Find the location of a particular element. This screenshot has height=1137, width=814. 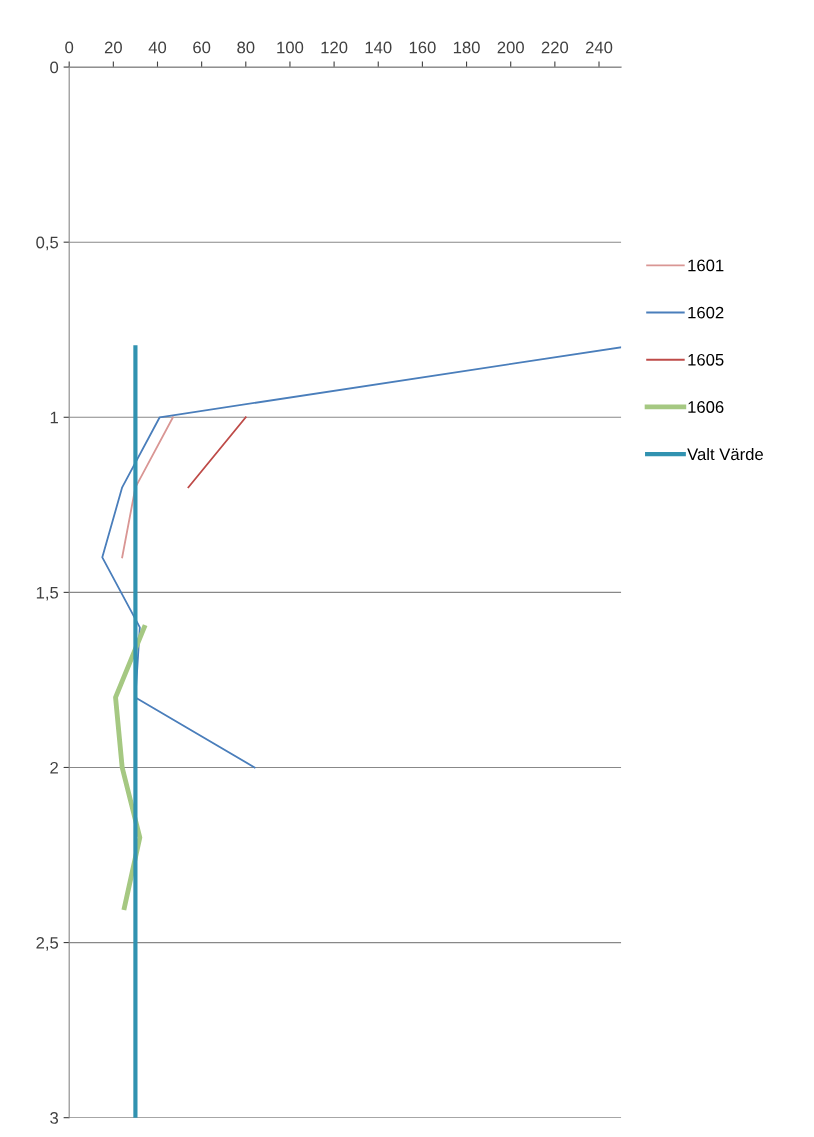

y-tick-label: 2,5 is located at coordinates (47, 943).